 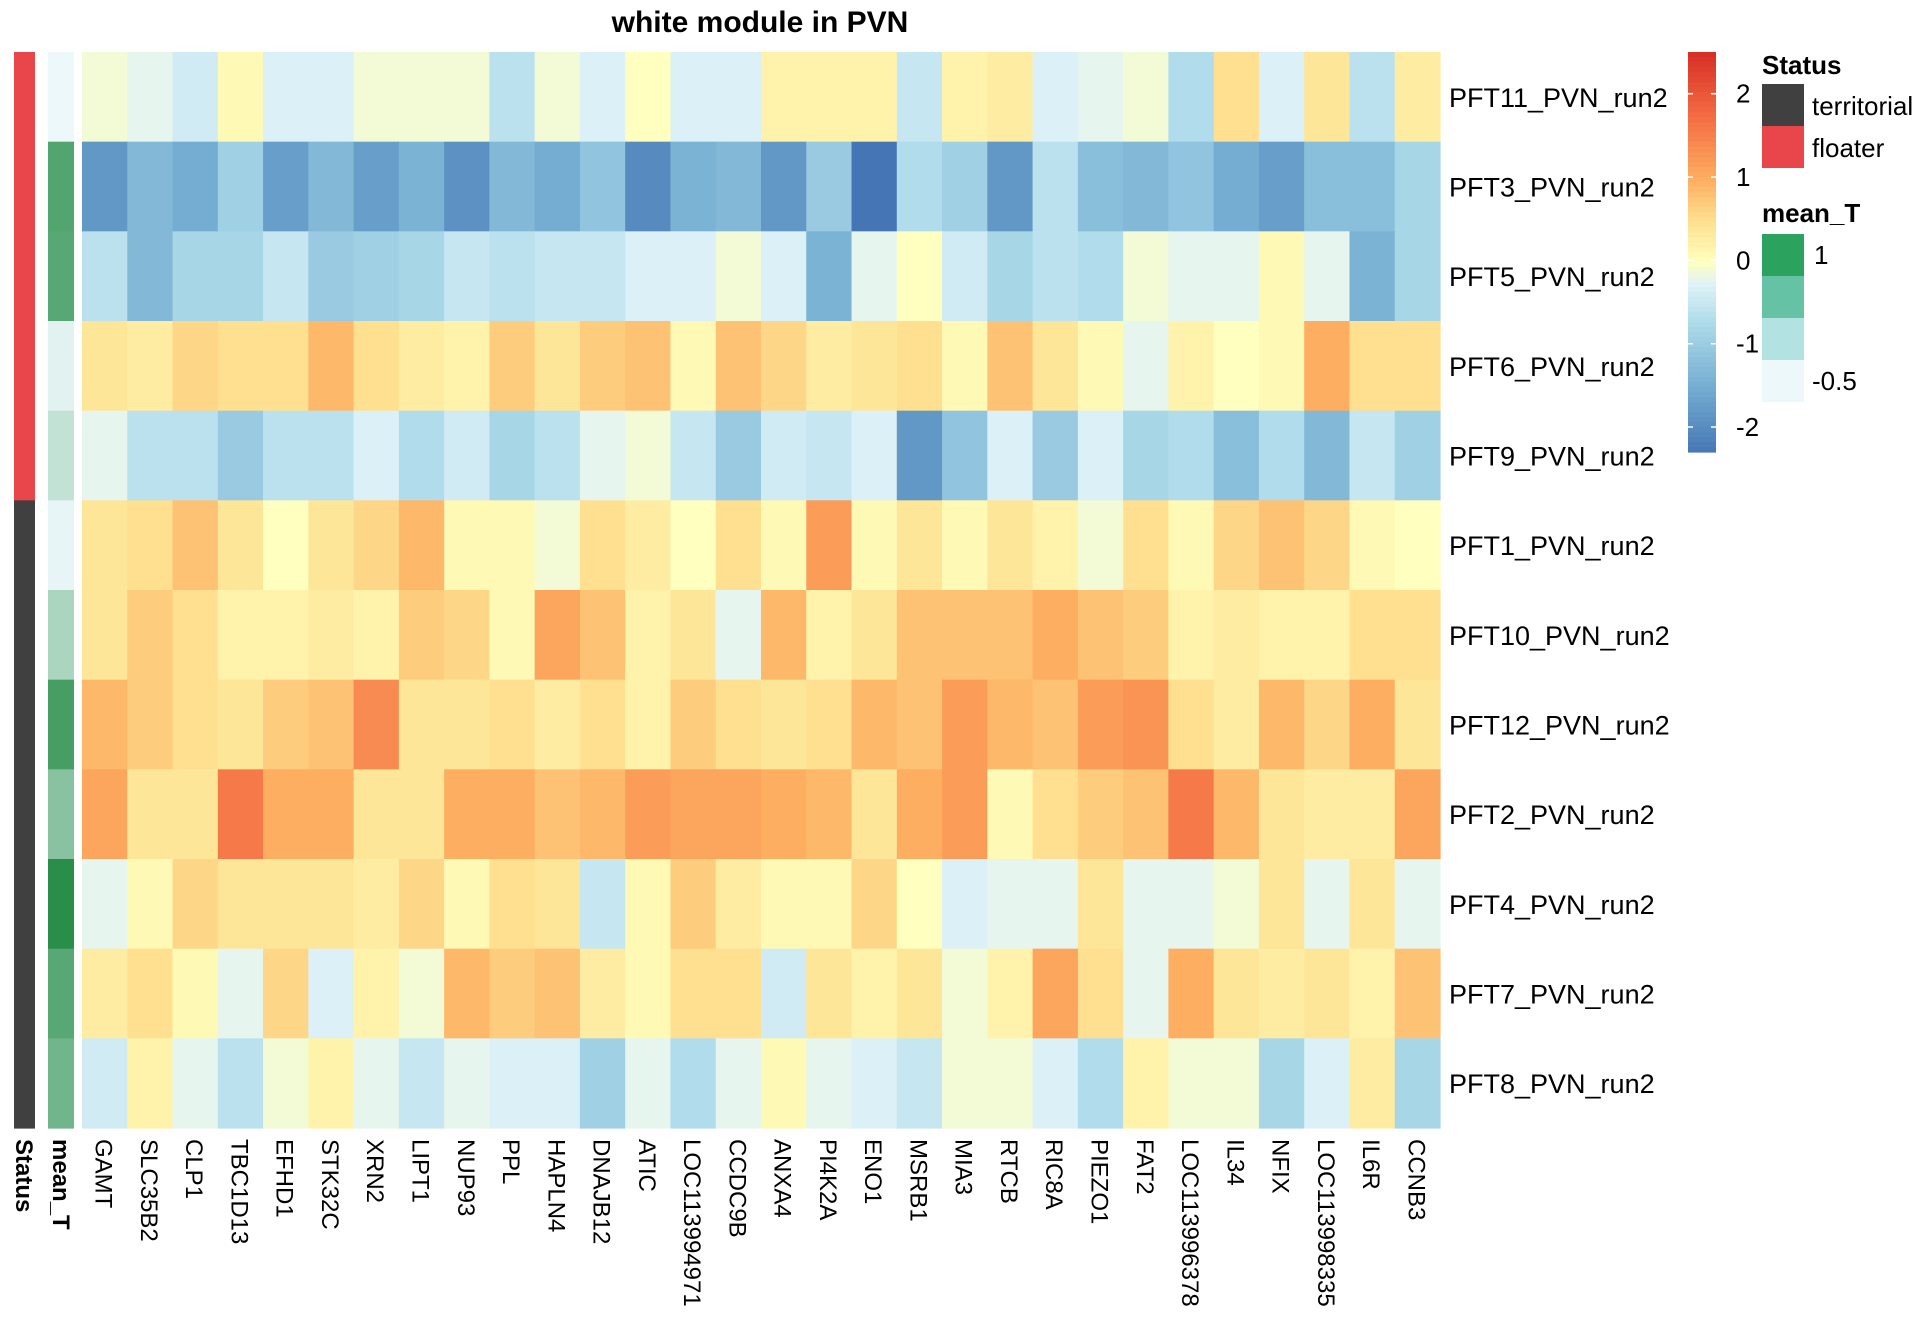 I want to click on column-label: CCNB3, so click(x=1415, y=1179).